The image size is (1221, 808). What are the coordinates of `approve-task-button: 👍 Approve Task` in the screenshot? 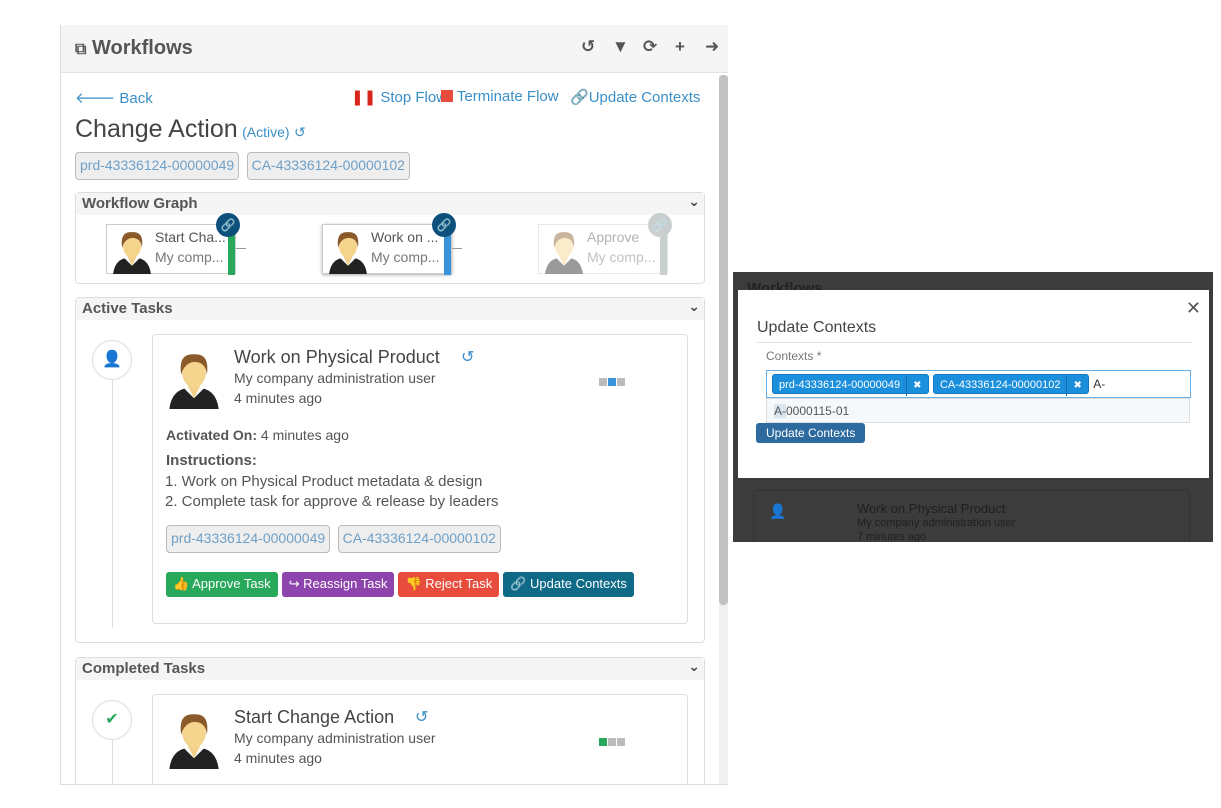 It's located at (222, 584).